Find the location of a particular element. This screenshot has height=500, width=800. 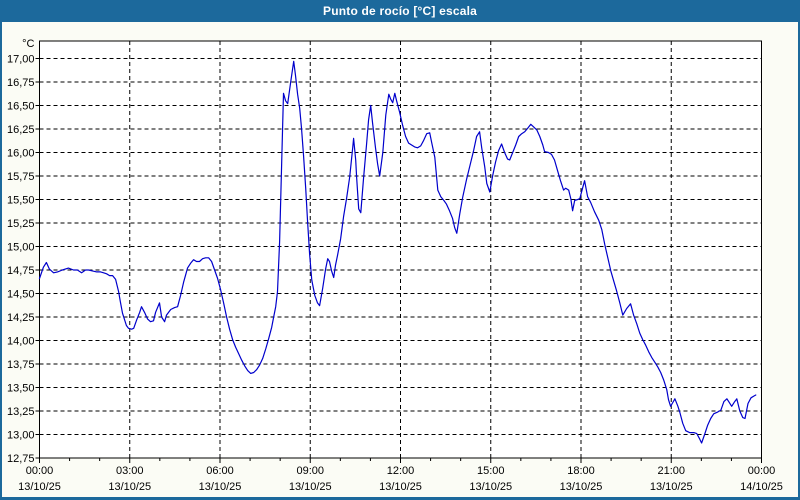

y-tick-label: 13,75 is located at coordinates (21, 365).